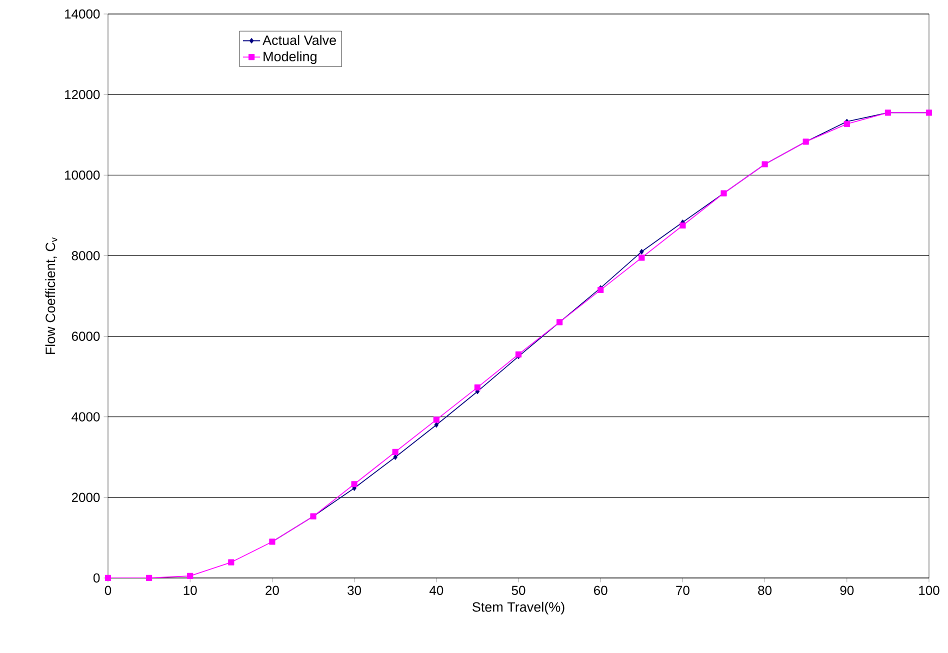  Describe the element at coordinates (929, 590) in the screenshot. I see `x-tick-label: 100` at that location.